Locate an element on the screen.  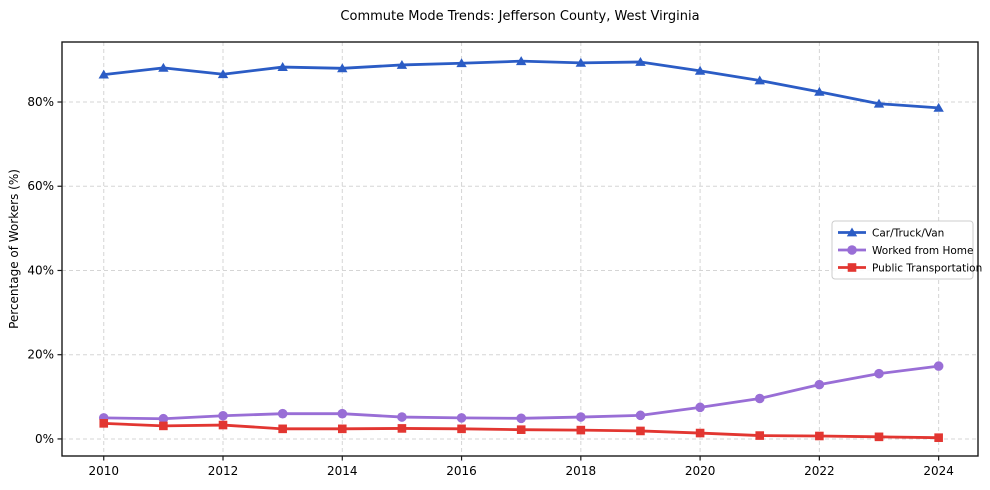
y-tick-label: 0% is located at coordinates (44, 439).